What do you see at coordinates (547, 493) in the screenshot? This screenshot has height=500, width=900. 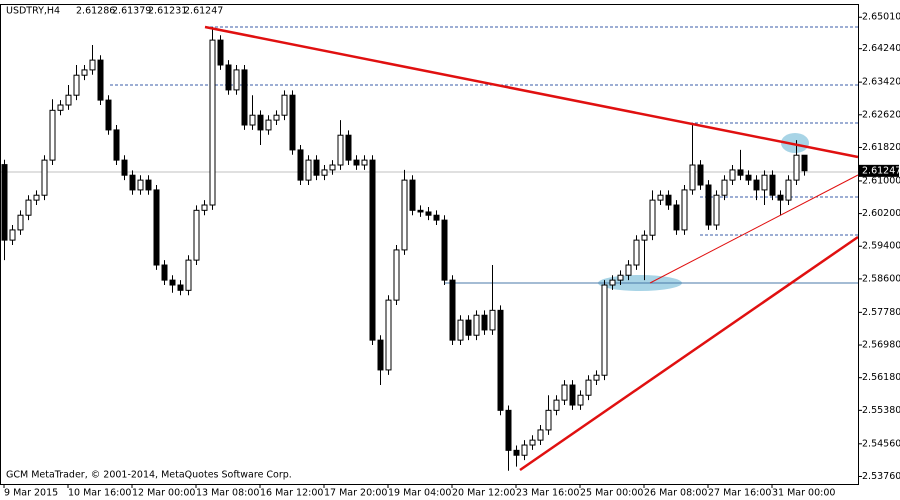 I see `x-tick-label: 23 Mar 16:00` at bounding box center [547, 493].